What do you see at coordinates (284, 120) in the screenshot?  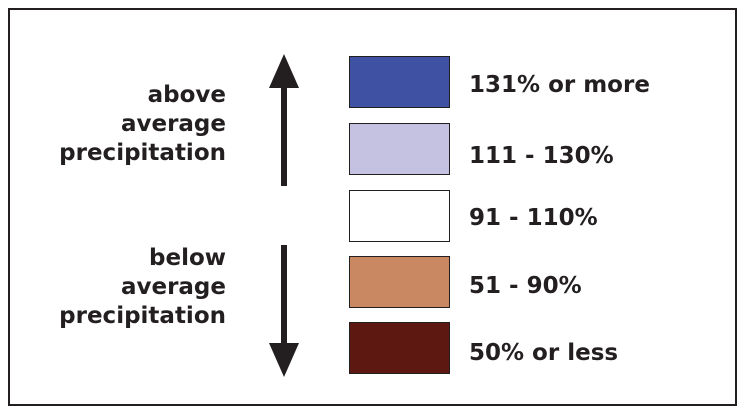 I see `arrow-up-icon` at bounding box center [284, 120].